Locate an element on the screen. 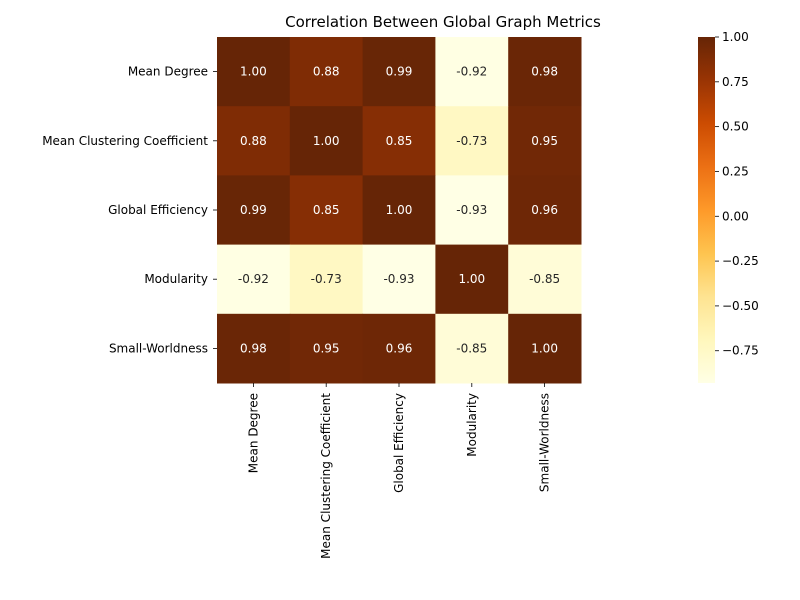  colorbar-tick-label: 0.50 is located at coordinates (735, 127).